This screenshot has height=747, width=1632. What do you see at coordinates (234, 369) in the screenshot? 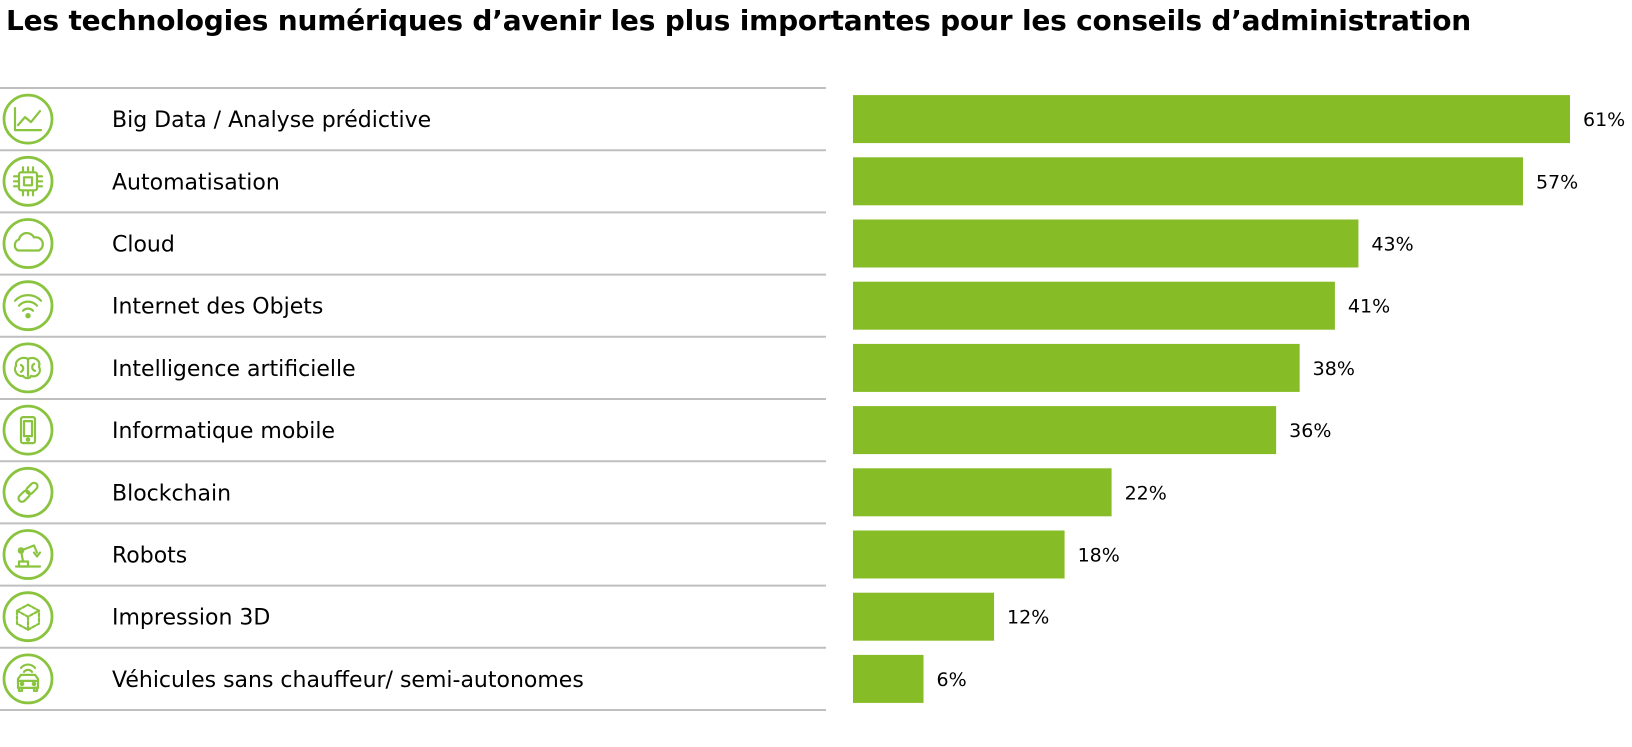
I see `category-label: Intelligence artificielle` at bounding box center [234, 369].